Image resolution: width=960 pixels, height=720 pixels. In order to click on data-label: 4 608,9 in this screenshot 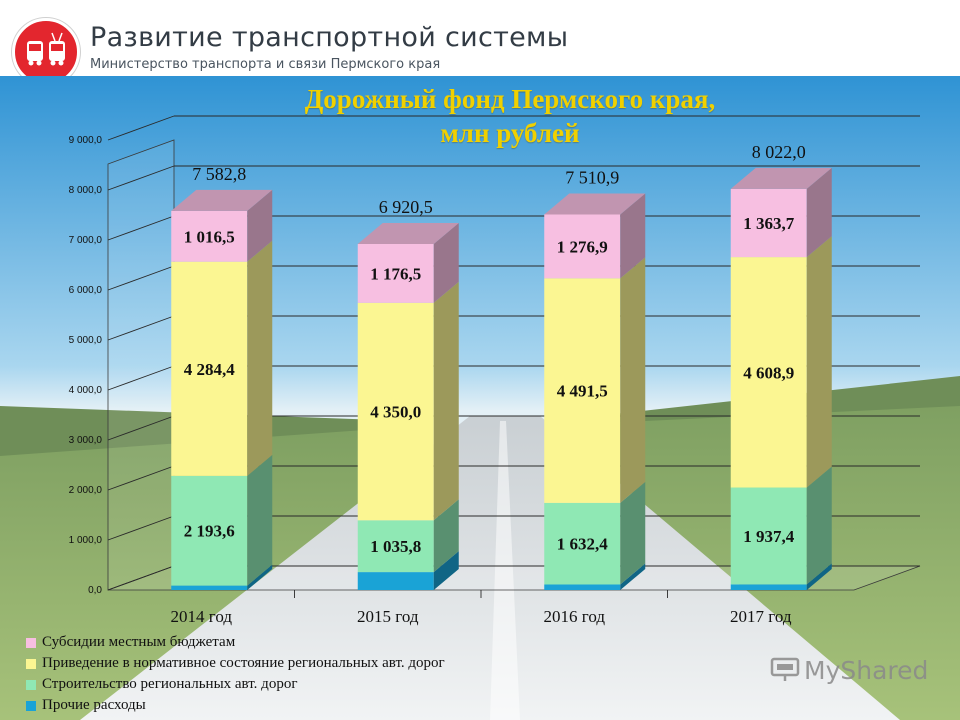, I will do `click(768, 372)`.